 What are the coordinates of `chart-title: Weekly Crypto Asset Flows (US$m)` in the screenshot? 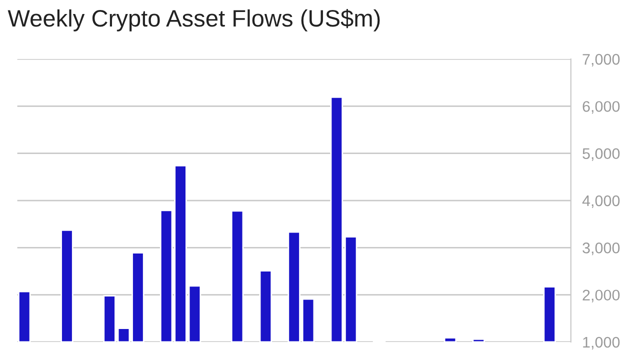 It's located at (194, 20).